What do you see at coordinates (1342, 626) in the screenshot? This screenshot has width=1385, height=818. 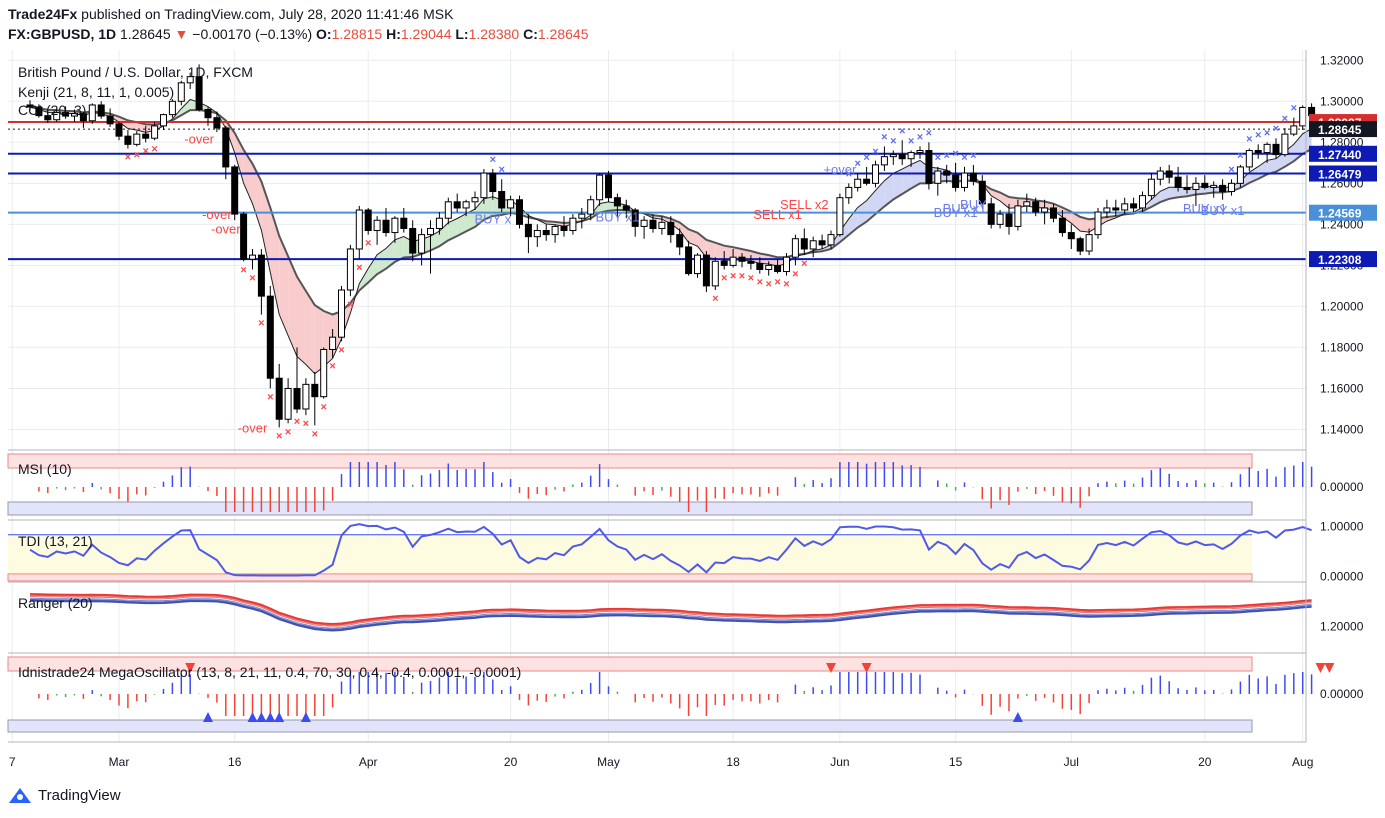 I see `ranger-tick-label: 1.20000` at bounding box center [1342, 626].